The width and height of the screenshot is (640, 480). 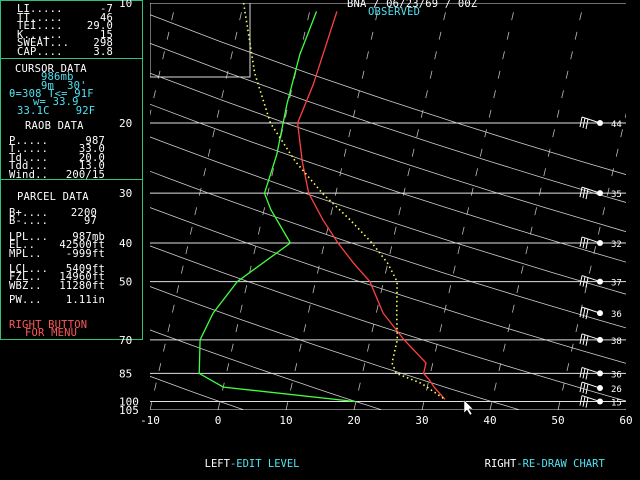 What do you see at coordinates (64, 86) in the screenshot?
I see `cursor-height: 9m 30'` at bounding box center [64, 86].